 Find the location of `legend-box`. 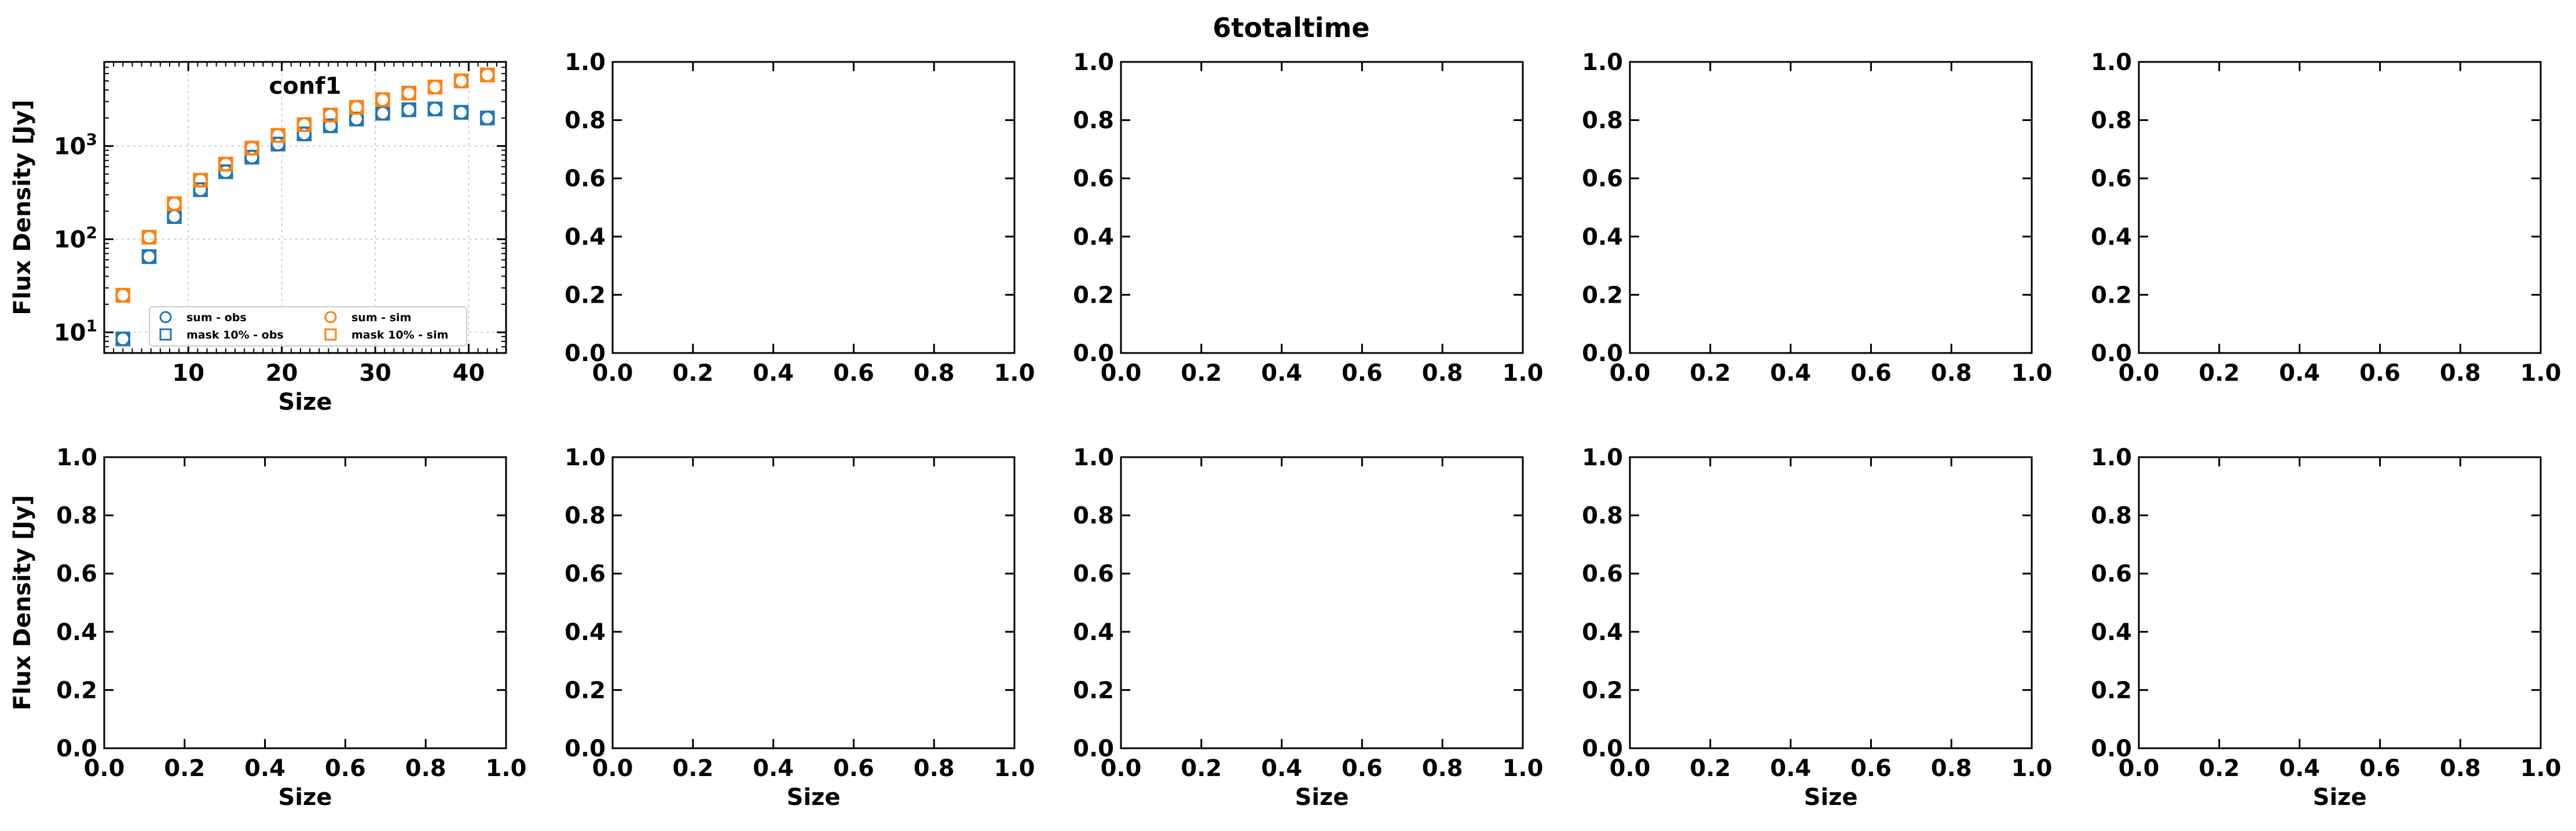

legend-box is located at coordinates (308, 327).